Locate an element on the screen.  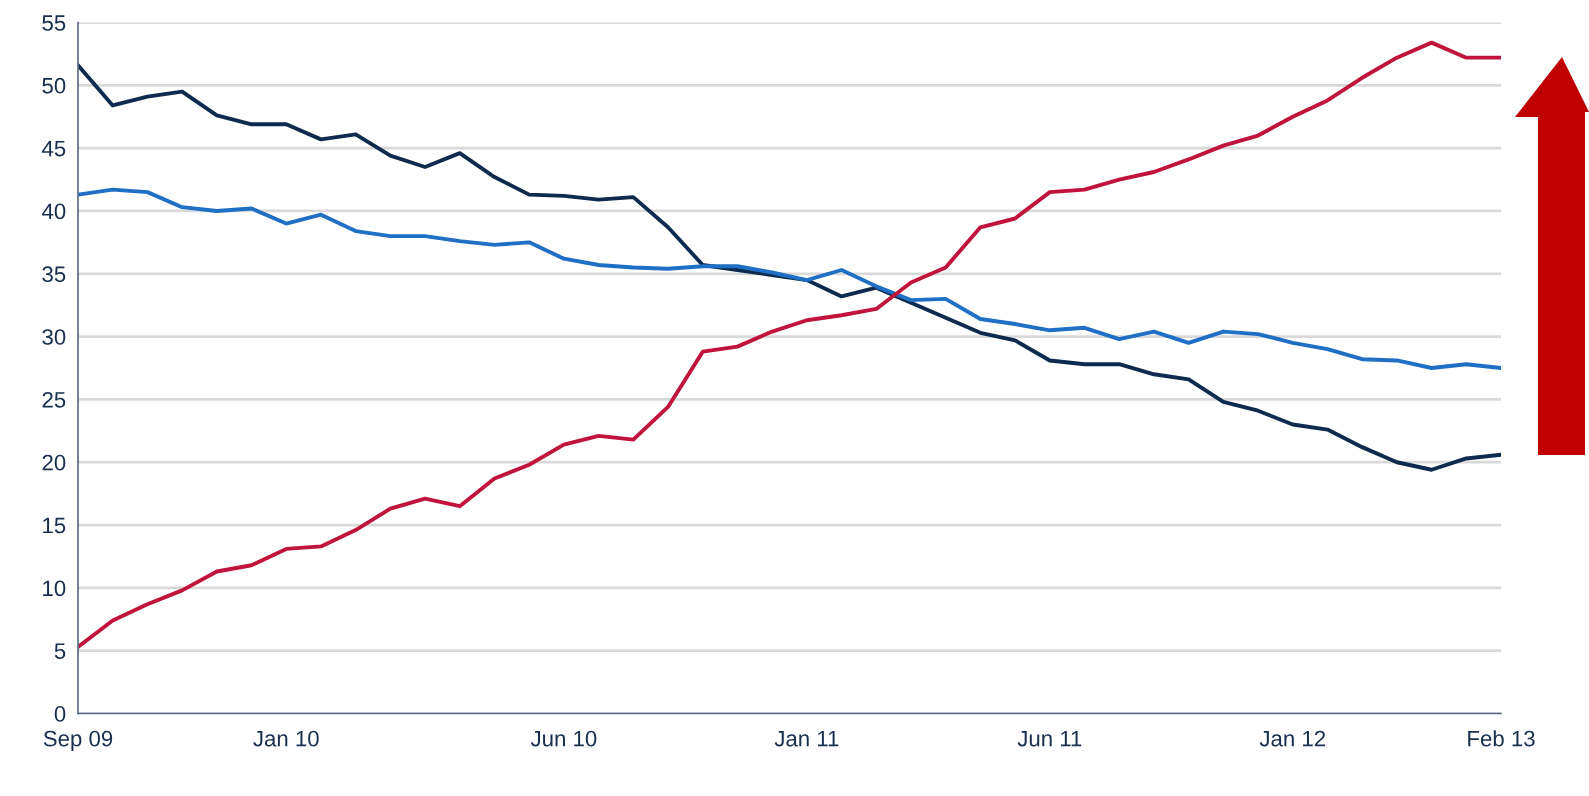
y-tick-label: 5 is located at coordinates (60, 651).